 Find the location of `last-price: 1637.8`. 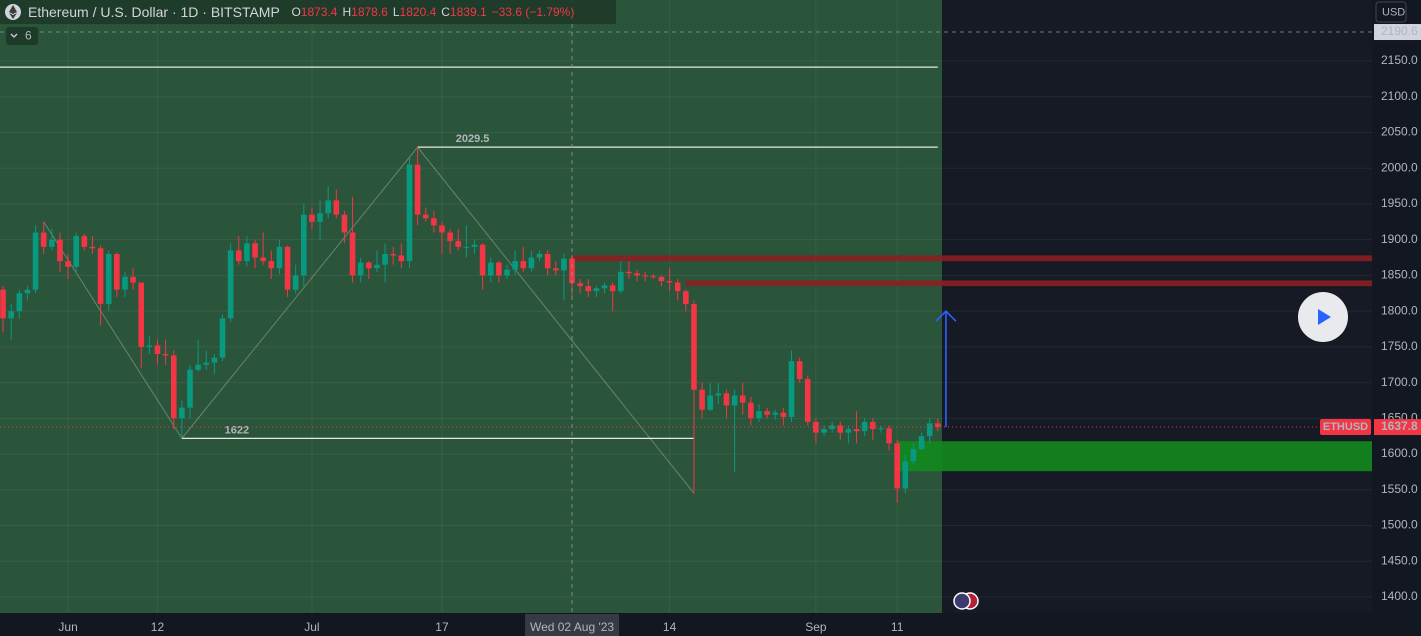

last-price: 1637.8 is located at coordinates (1399, 426).